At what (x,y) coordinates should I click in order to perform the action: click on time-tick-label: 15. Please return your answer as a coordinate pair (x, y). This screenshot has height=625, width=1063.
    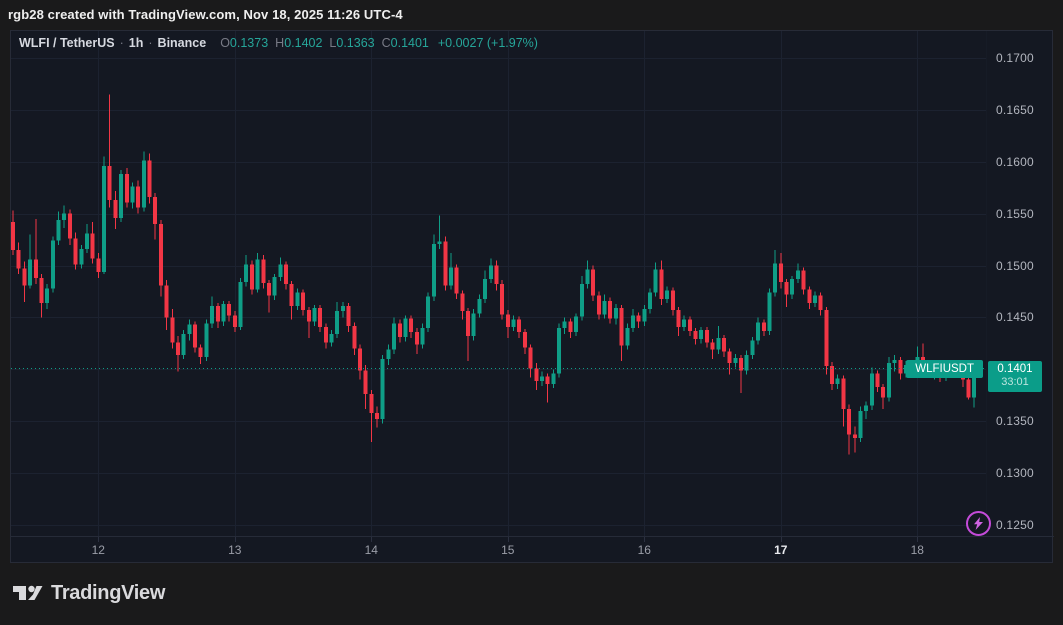
    Looking at the image, I should click on (508, 550).